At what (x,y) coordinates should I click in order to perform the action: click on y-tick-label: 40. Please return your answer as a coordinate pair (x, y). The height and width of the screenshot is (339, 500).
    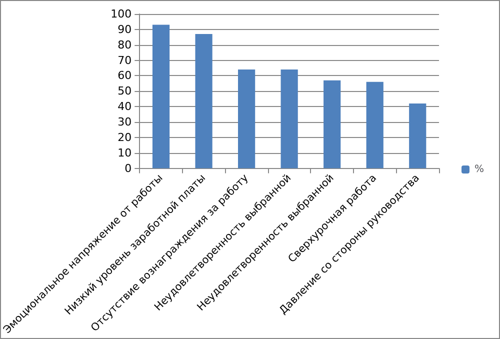
    Looking at the image, I should click on (125, 107).